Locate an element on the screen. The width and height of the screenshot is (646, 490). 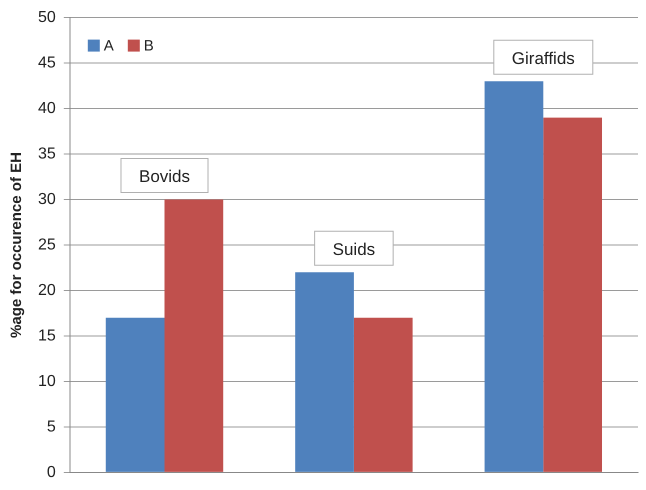
y-tick-label: 45 is located at coordinates (47, 63).